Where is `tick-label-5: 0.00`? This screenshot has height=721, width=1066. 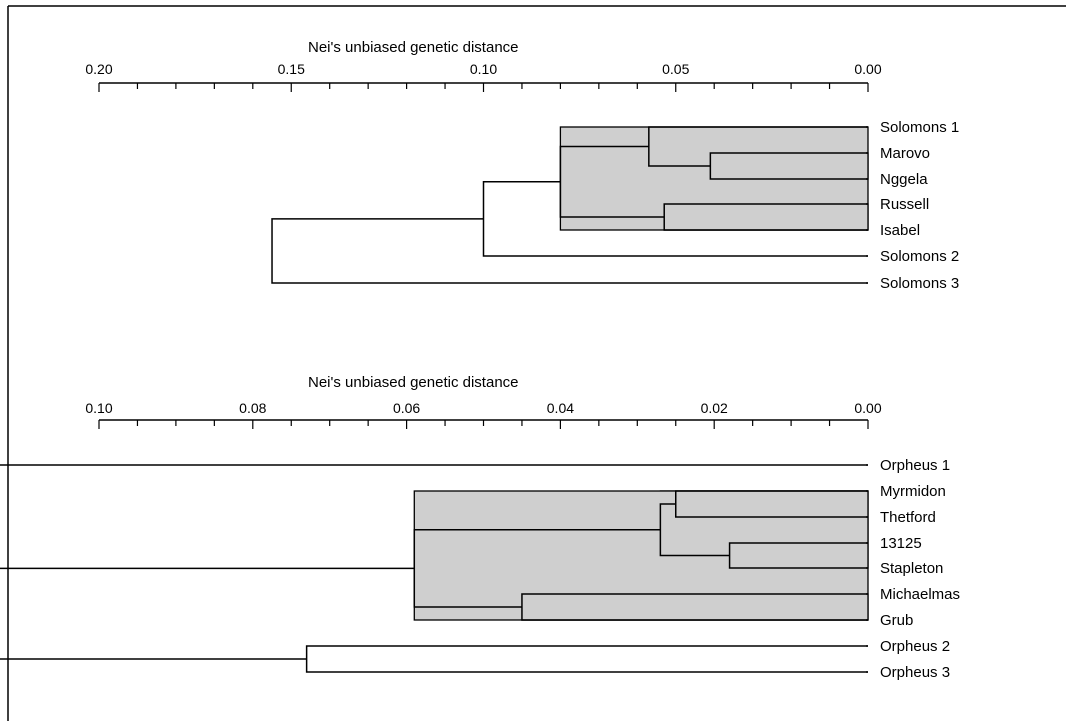
tick-label-5: 0.00 is located at coordinates (867, 408).